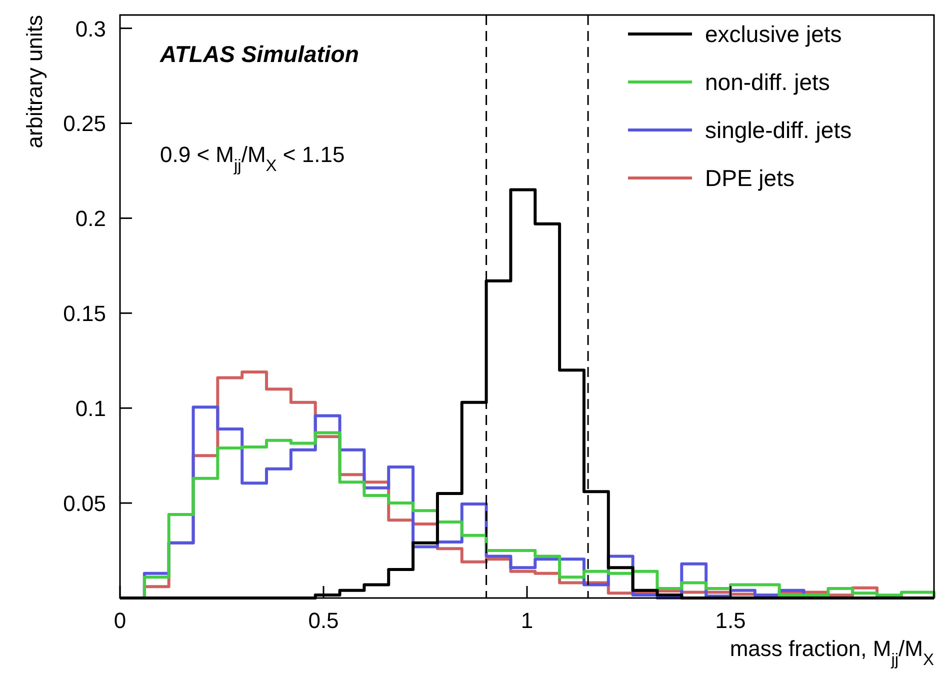  Describe the element at coordinates (84, 313) in the screenshot. I see `y-tick-label: 0.15` at that location.